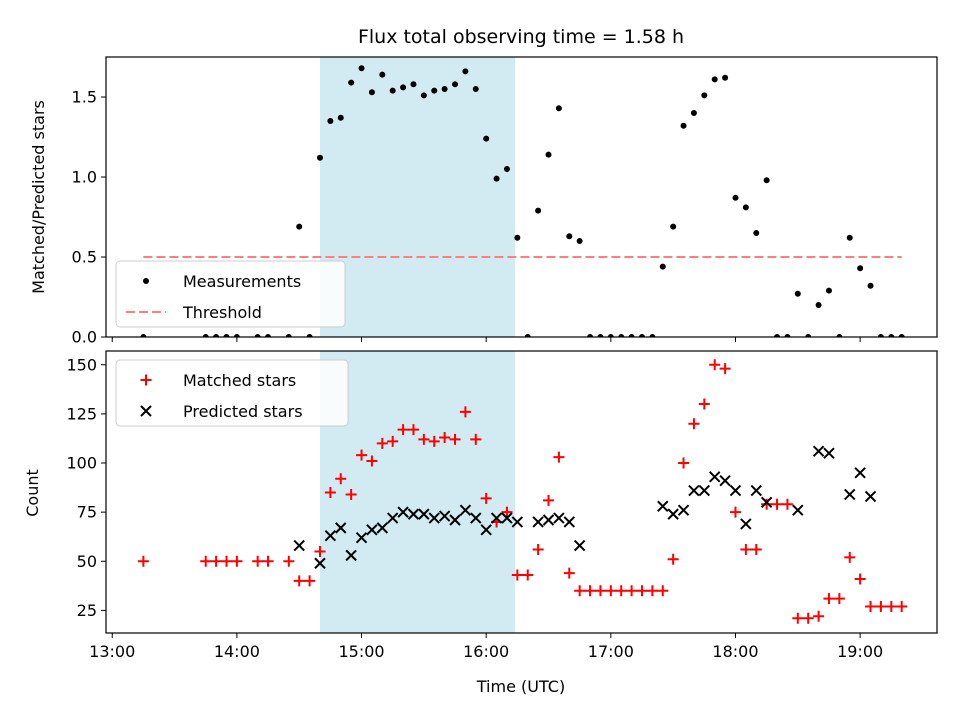  What do you see at coordinates (242, 281) in the screenshot?
I see `legend-label: Measurements` at bounding box center [242, 281].